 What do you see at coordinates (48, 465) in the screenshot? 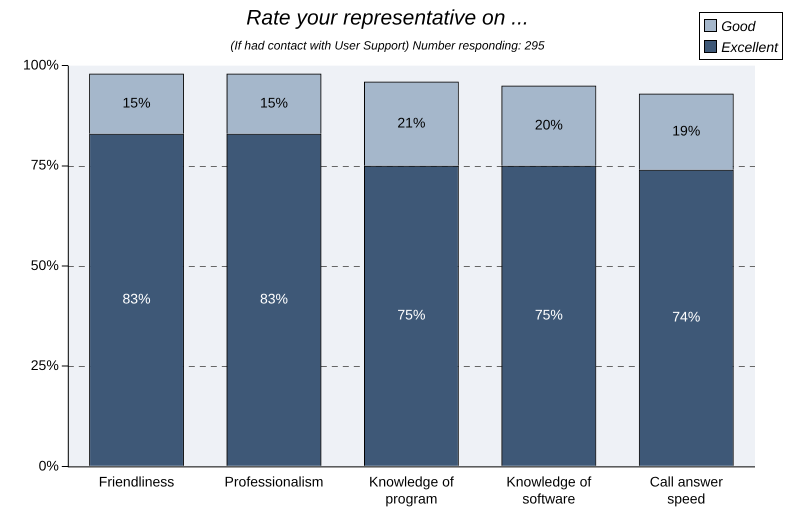
I see `y-tick-label: 0%` at bounding box center [48, 465].